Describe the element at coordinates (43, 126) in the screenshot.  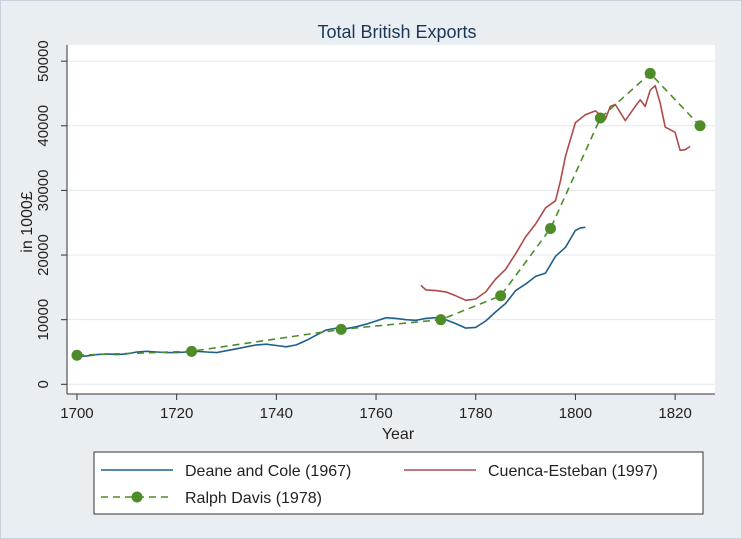
I see `y-tick-label-40000: 40000` at that location.